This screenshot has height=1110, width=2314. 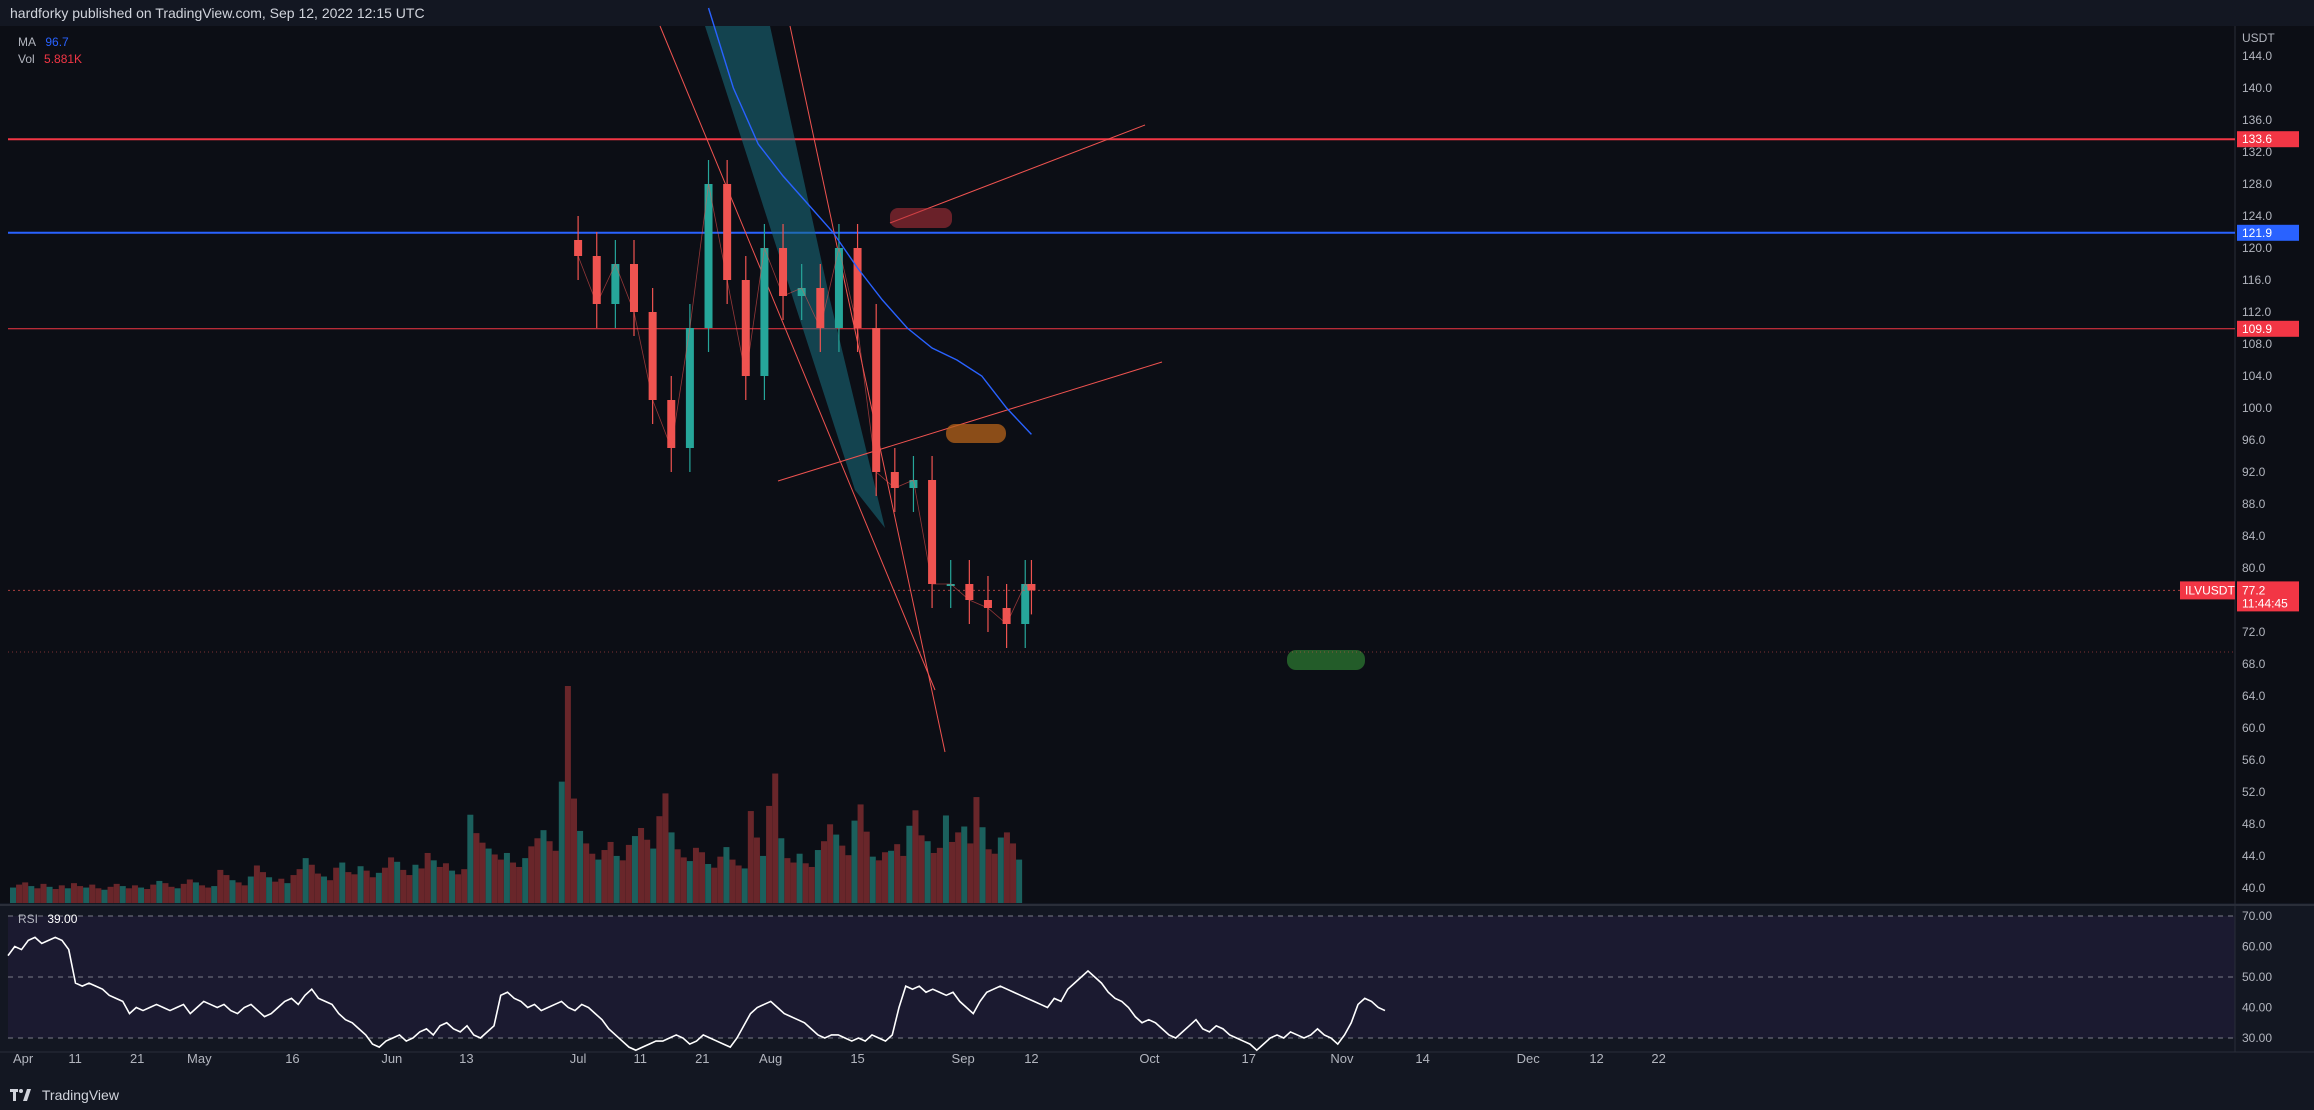 What do you see at coordinates (2254, 888) in the screenshot?
I see `y-tick-label: 40.0` at bounding box center [2254, 888].